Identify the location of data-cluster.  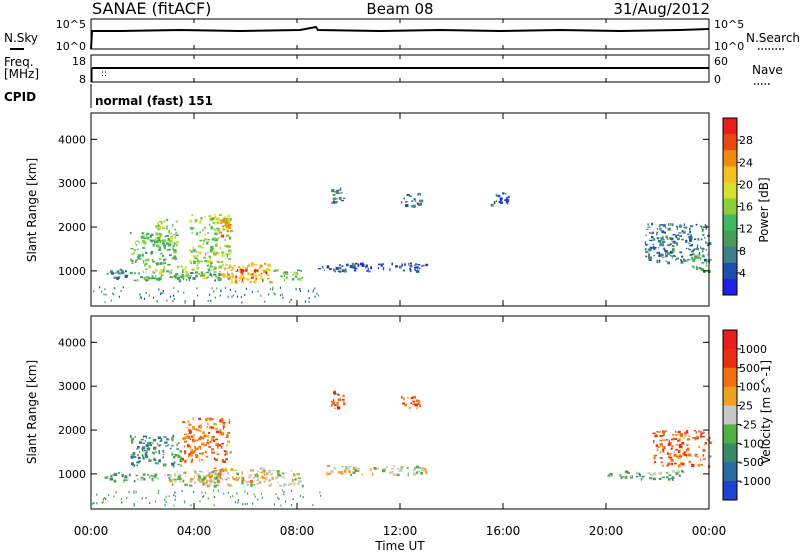
(137, 477).